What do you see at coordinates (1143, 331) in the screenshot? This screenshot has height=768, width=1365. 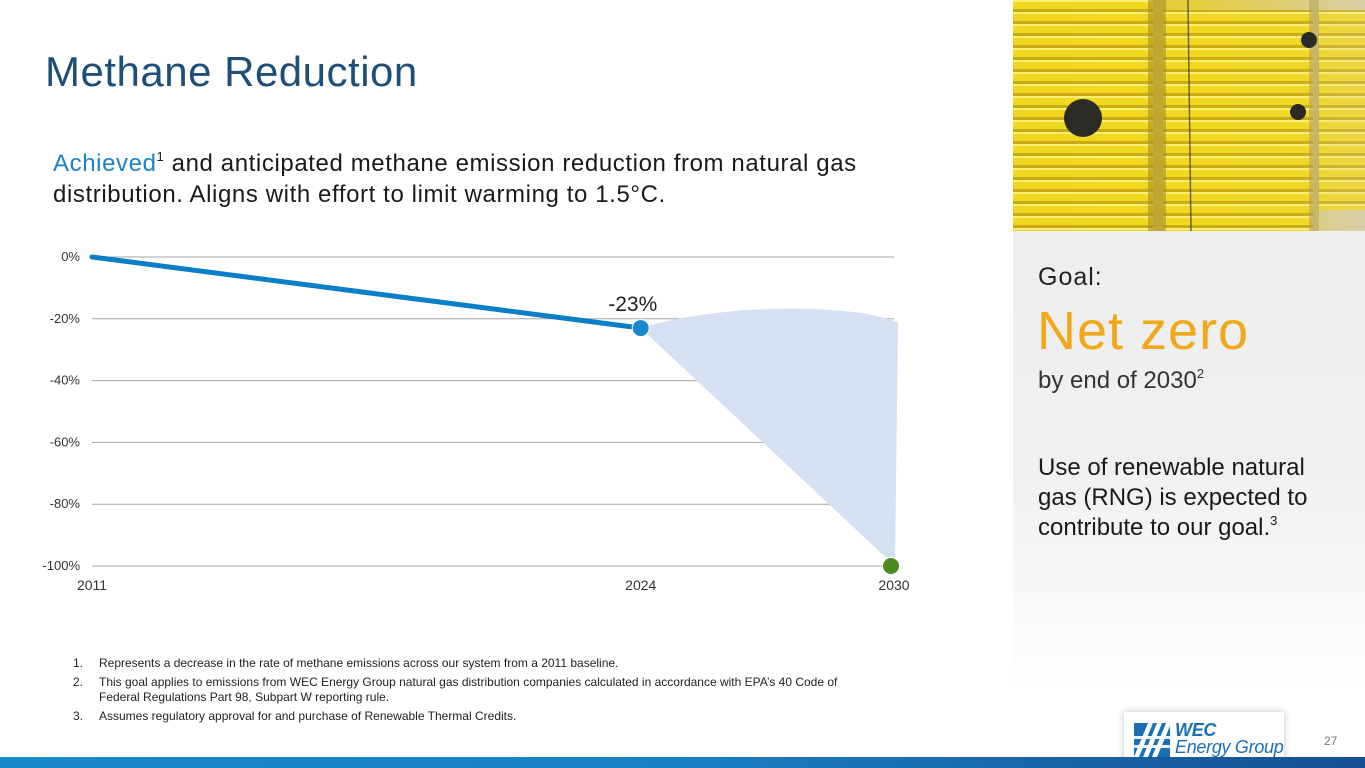 I see `goal-value: Net zero` at bounding box center [1143, 331].